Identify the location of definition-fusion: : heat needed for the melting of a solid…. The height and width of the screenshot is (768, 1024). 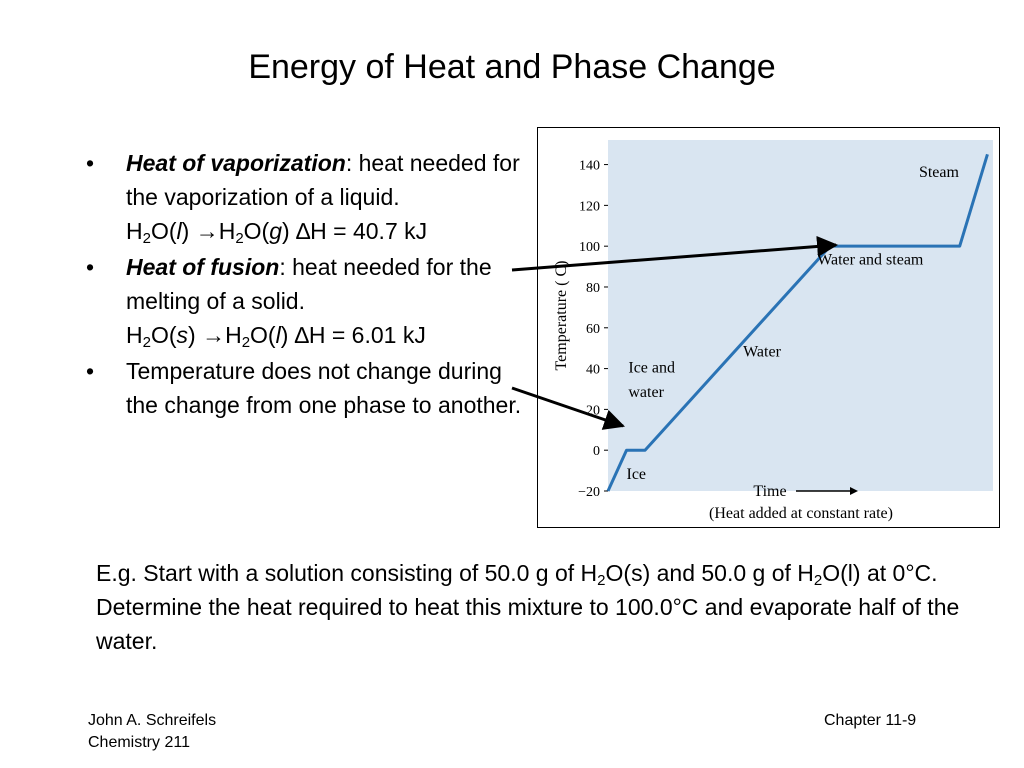
(309, 284).